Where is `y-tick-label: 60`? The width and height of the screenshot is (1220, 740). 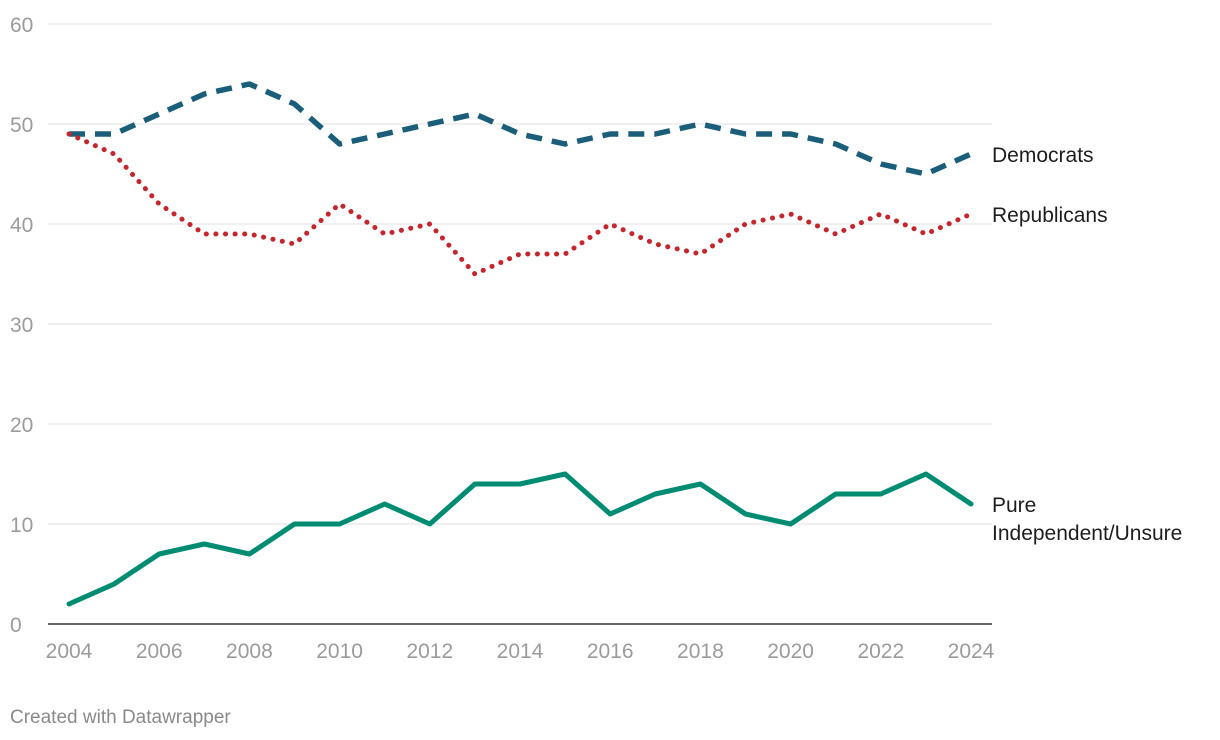 y-tick-label: 60 is located at coordinates (21, 25).